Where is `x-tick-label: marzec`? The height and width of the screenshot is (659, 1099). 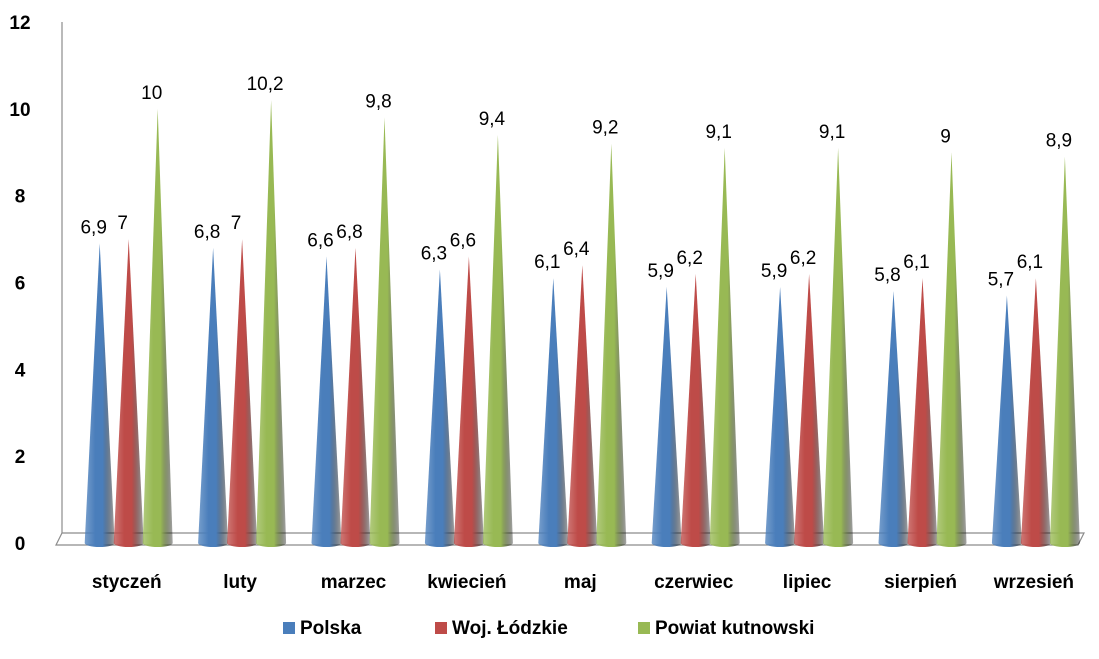
x-tick-label: marzec is located at coordinates (354, 582).